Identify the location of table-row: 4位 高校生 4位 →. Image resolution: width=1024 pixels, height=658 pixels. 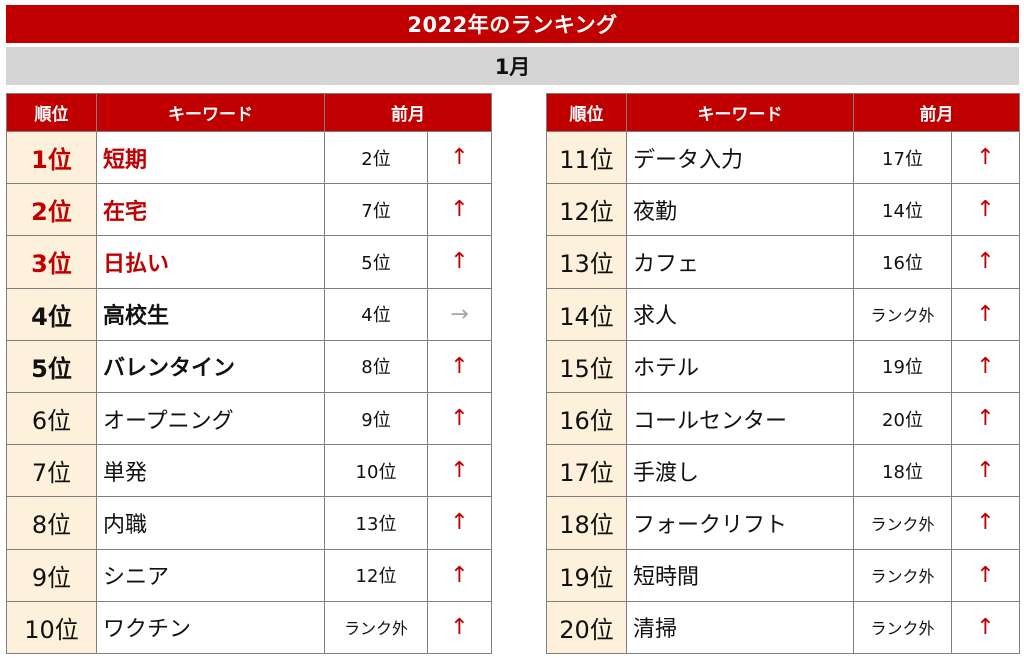
(249, 314).